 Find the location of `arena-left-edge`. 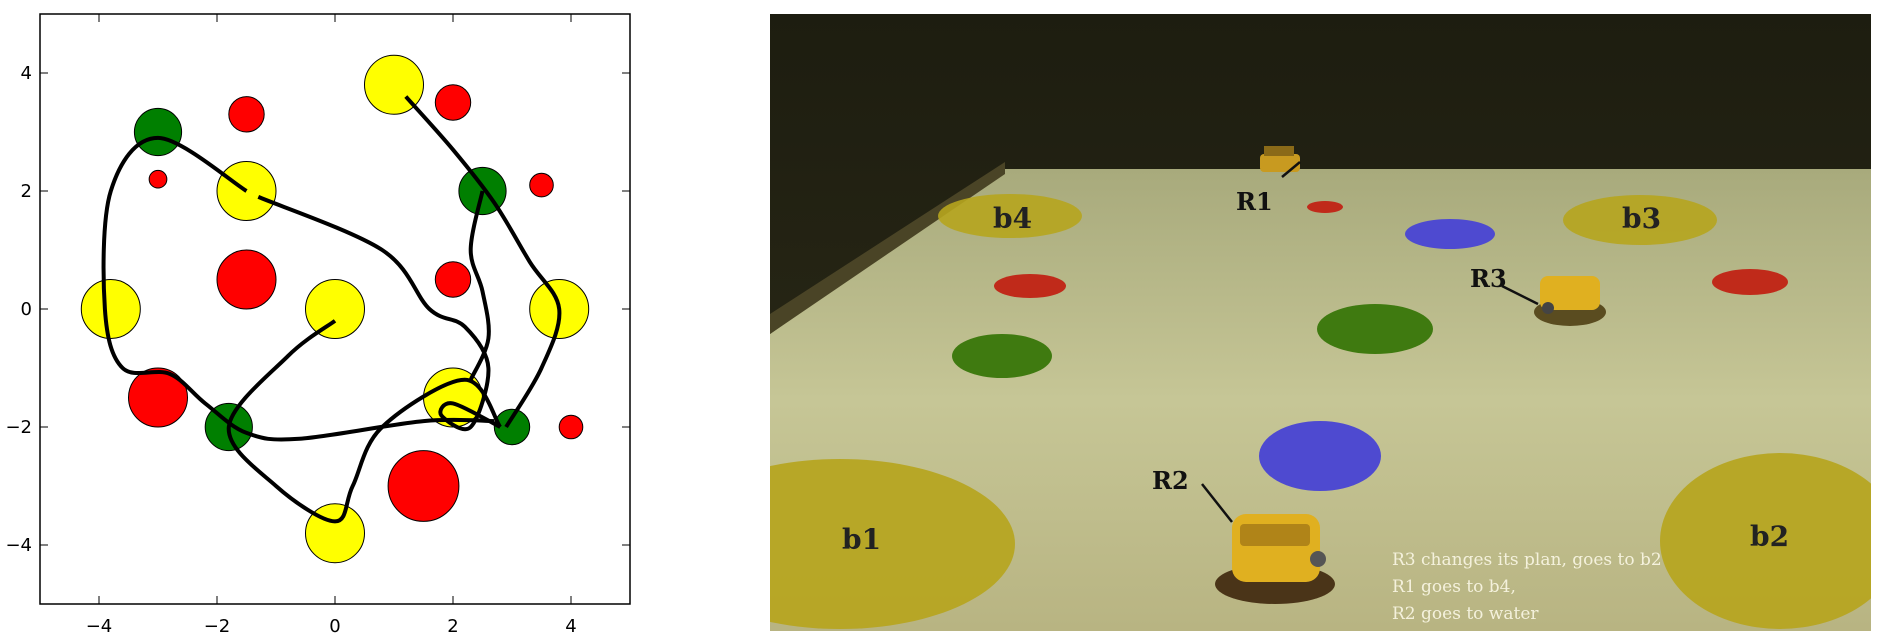

arena-left-edge is located at coordinates (887, 248).